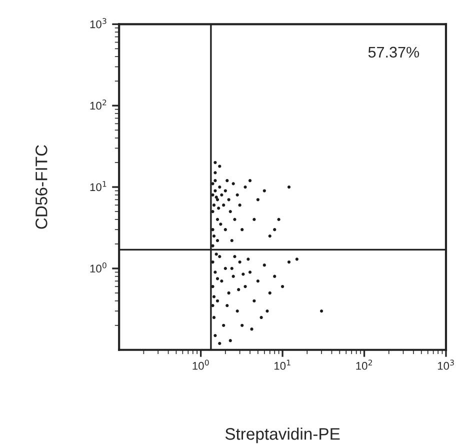 This screenshot has height=448, width=467. I want to click on x-tick-label: 10$^{3}$, so click(446, 365).